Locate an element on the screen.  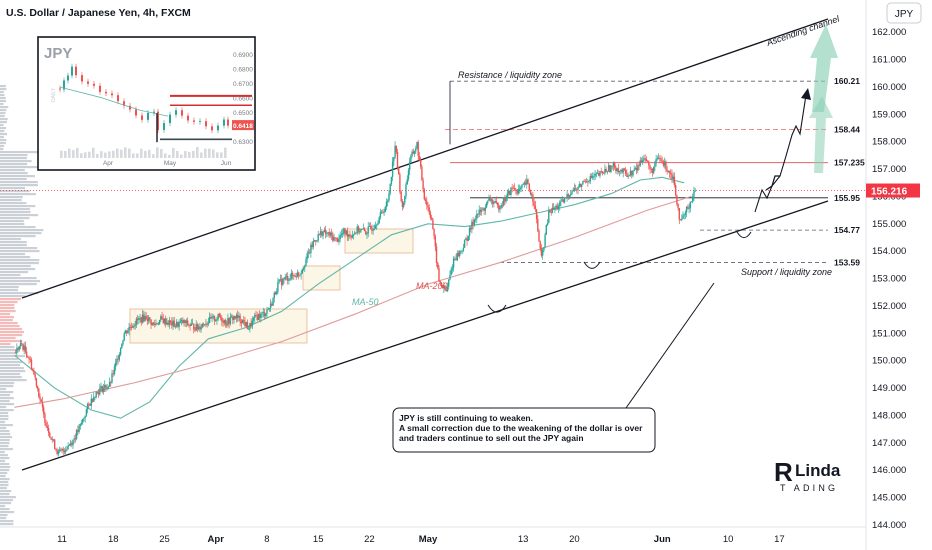
currency-badge-box is located at coordinates (904, 13).